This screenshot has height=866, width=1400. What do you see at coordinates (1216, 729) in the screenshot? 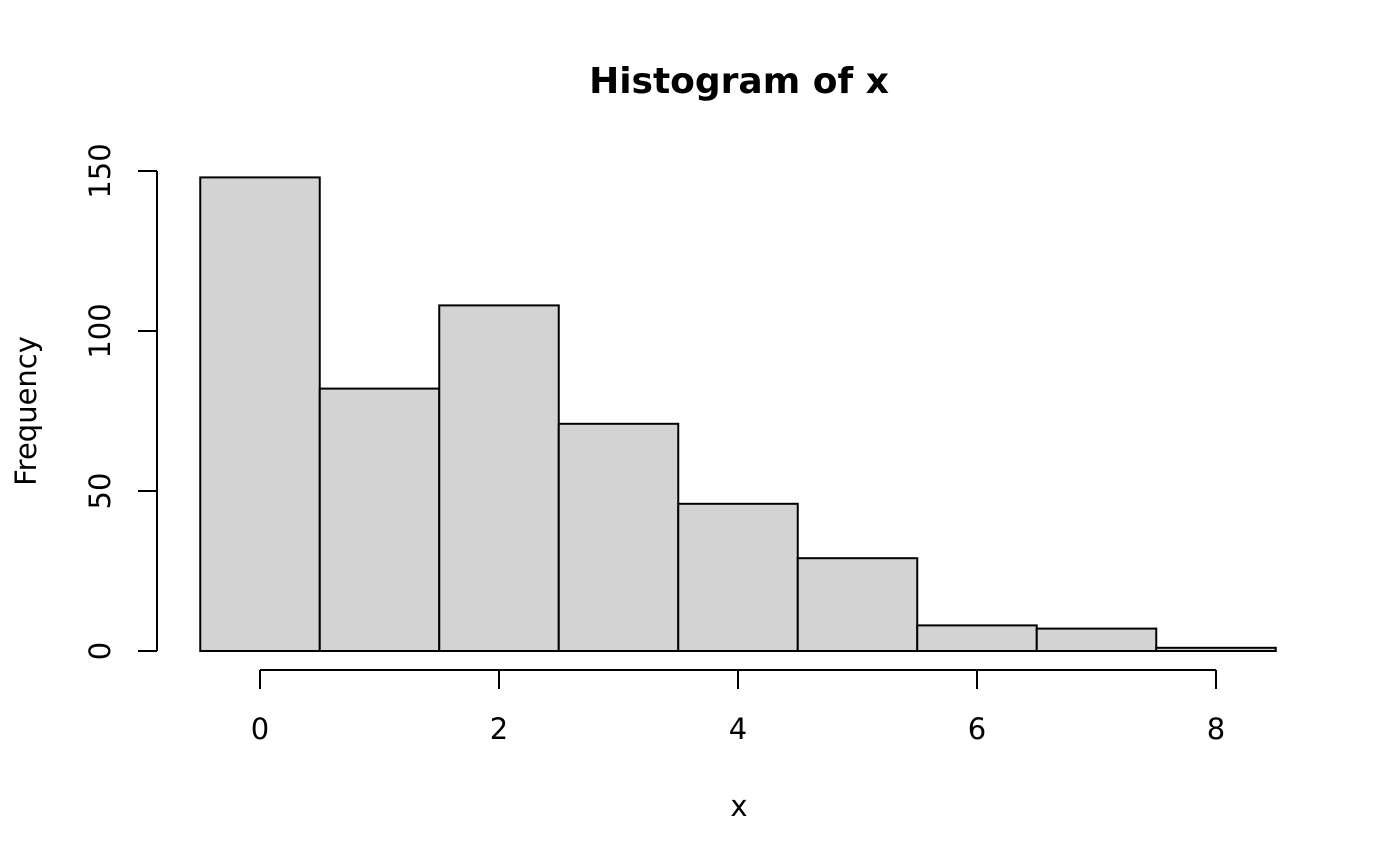
I see `x-tick-label: 8` at bounding box center [1216, 729].